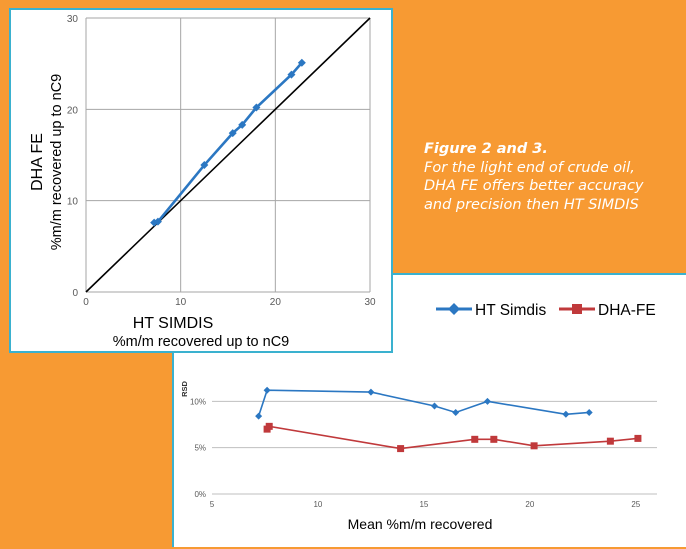 This screenshot has width=686, height=549. Describe the element at coordinates (212, 504) in the screenshot. I see `chart2-x-tick-label: 5` at that location.